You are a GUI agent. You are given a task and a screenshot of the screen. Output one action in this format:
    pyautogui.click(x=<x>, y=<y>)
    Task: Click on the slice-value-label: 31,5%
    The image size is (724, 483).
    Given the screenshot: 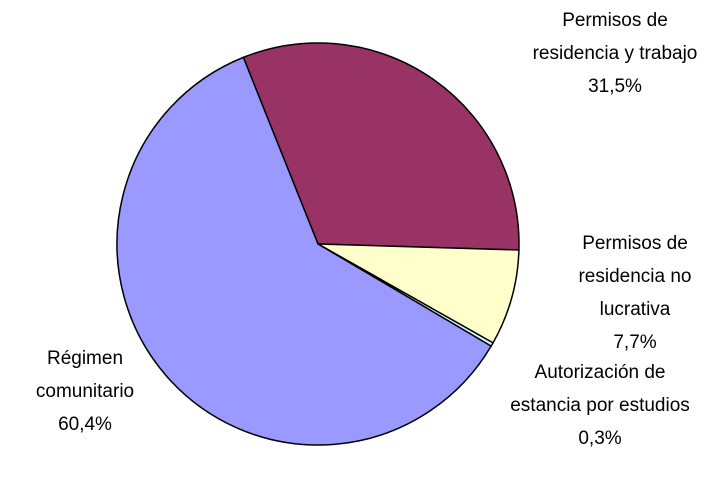 What is the action you would take?
    pyautogui.click(x=615, y=86)
    